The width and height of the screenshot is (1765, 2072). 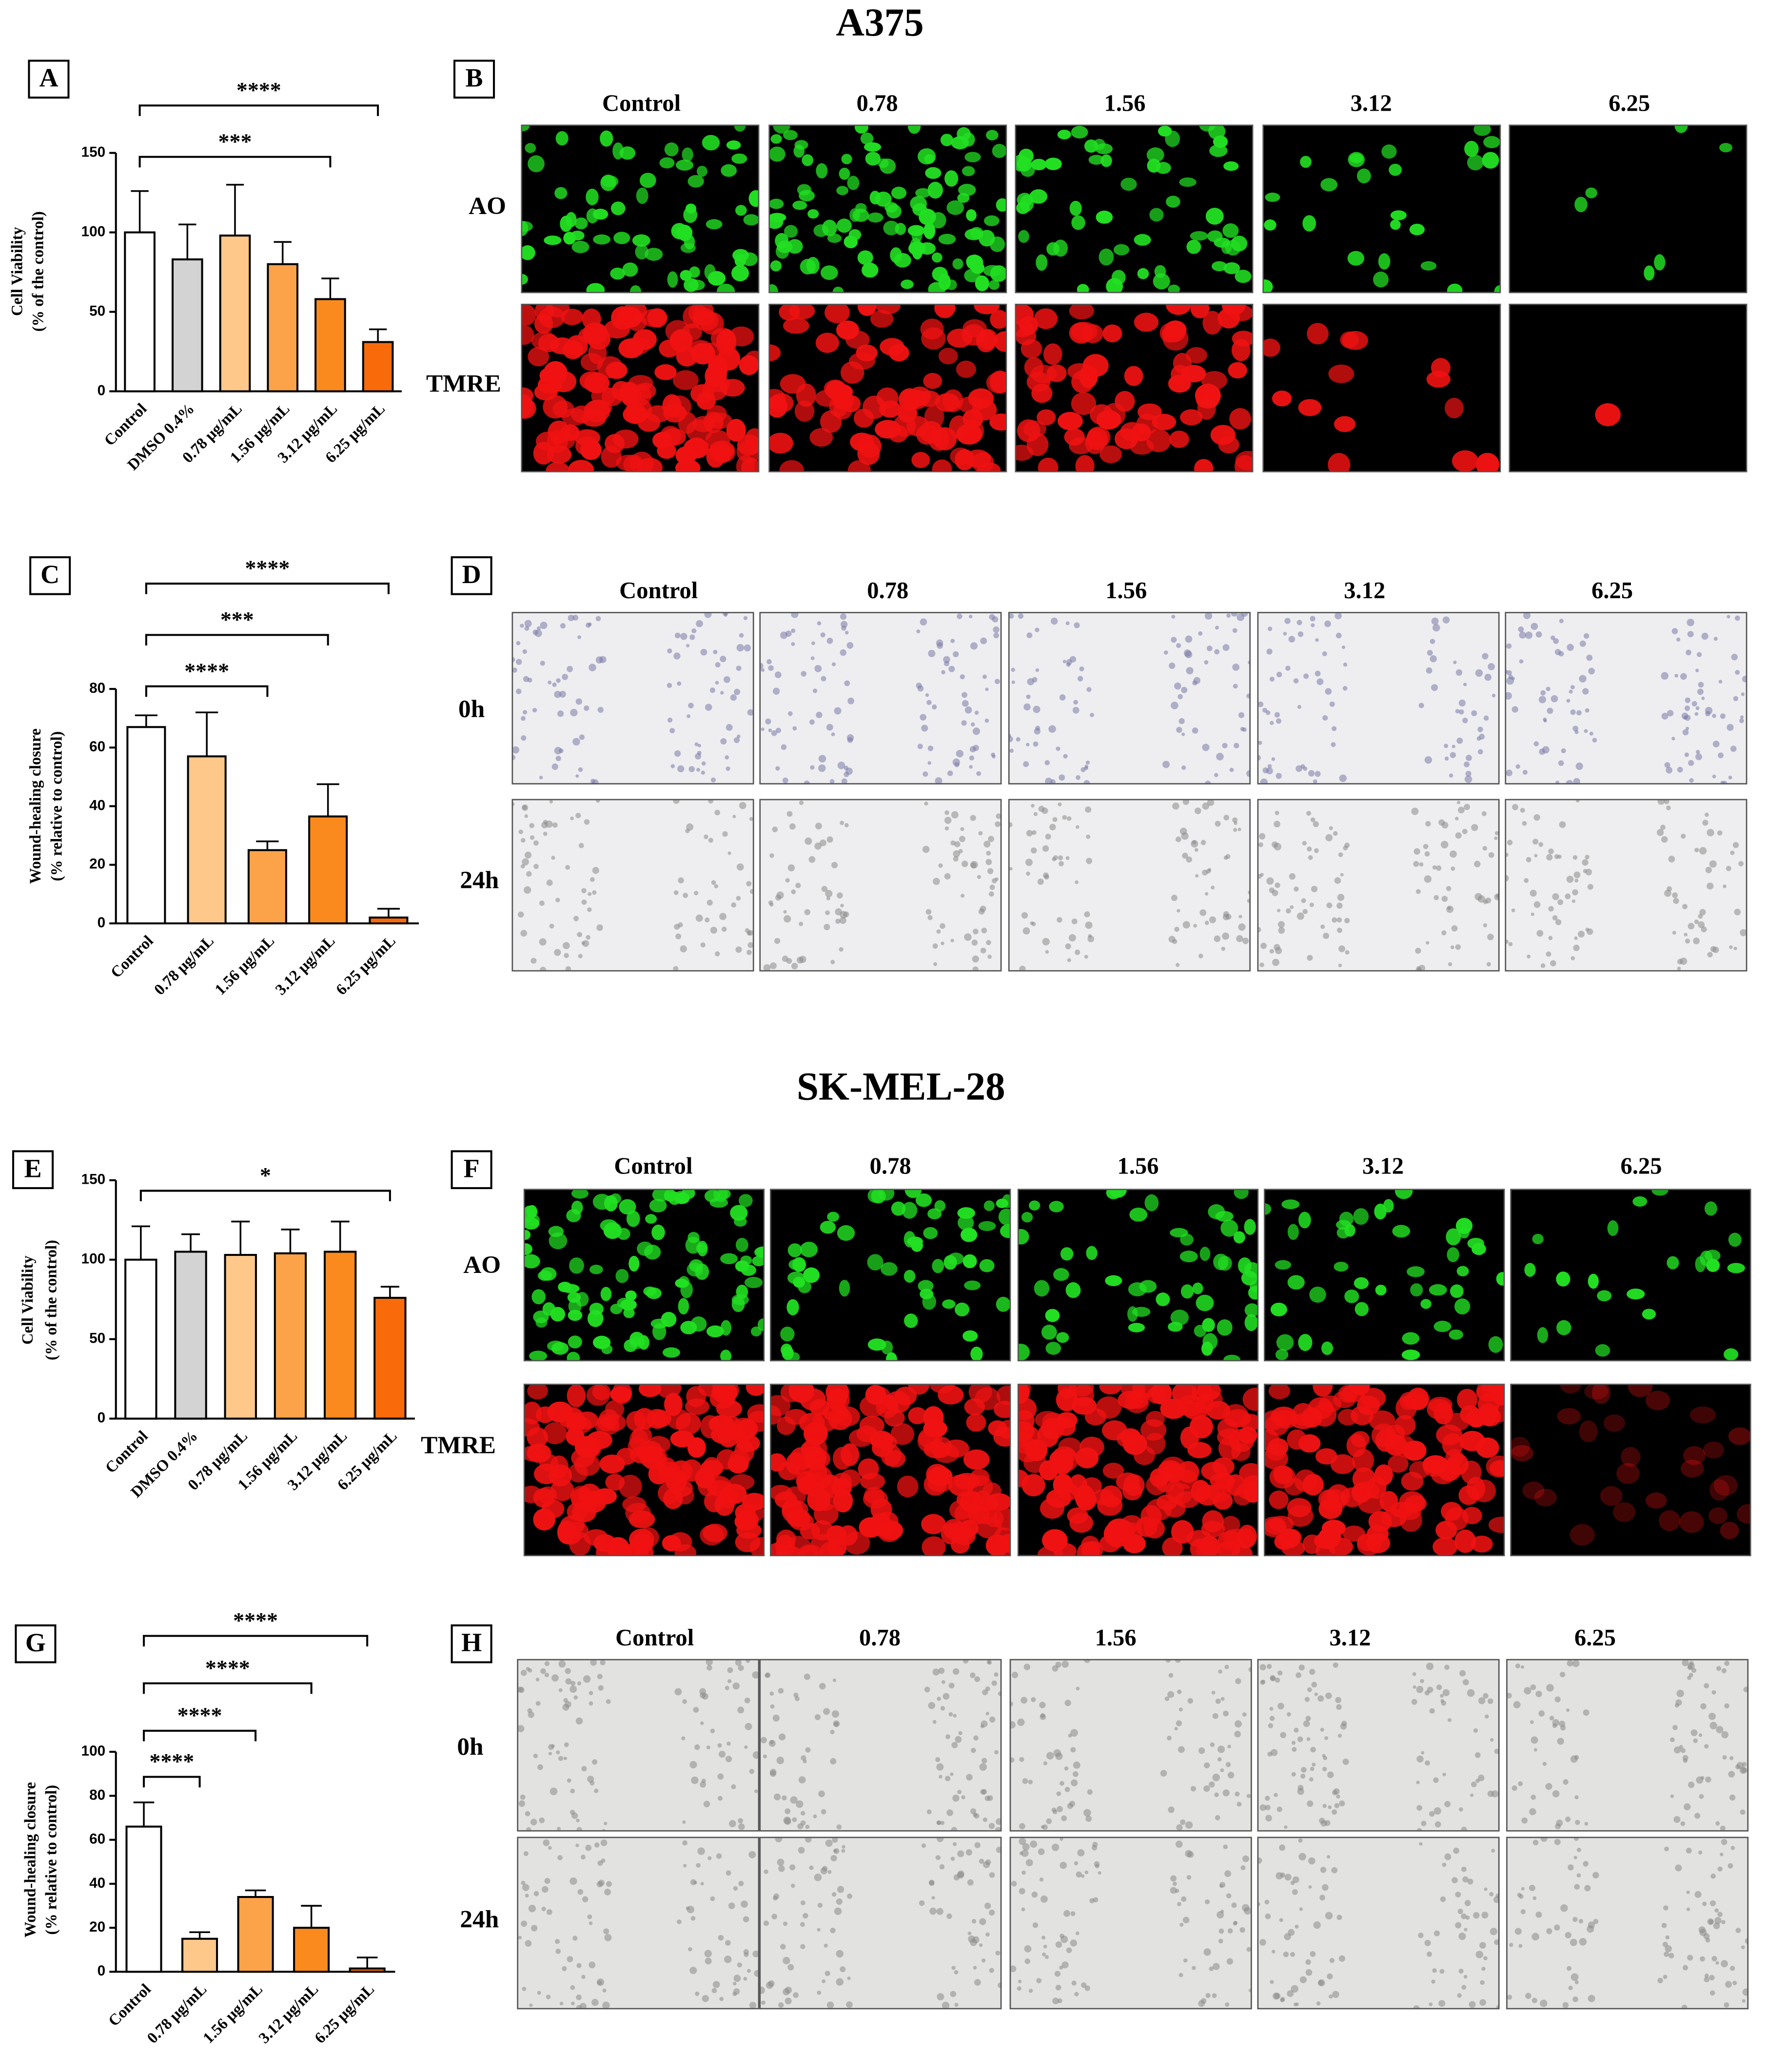 I want to click on micrograph-content, so click(x=1138, y=1275).